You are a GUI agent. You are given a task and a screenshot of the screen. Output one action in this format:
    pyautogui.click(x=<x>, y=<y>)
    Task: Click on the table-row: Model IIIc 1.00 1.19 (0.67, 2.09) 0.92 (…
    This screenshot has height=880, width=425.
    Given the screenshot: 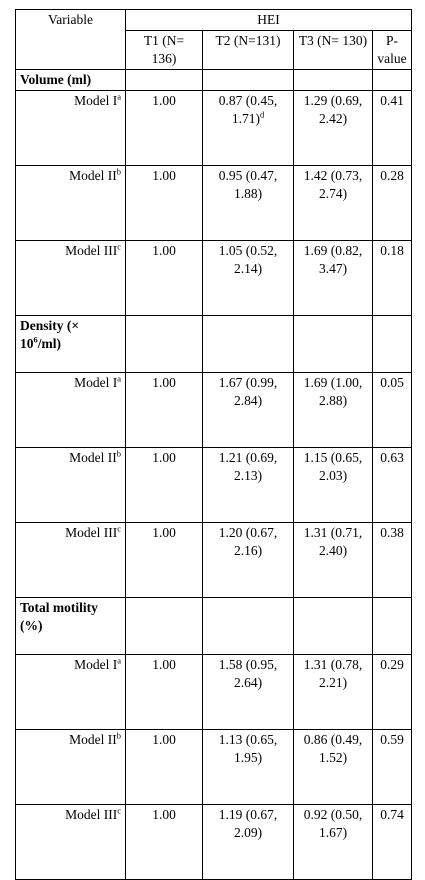 What is the action you would take?
    pyautogui.click(x=213, y=842)
    